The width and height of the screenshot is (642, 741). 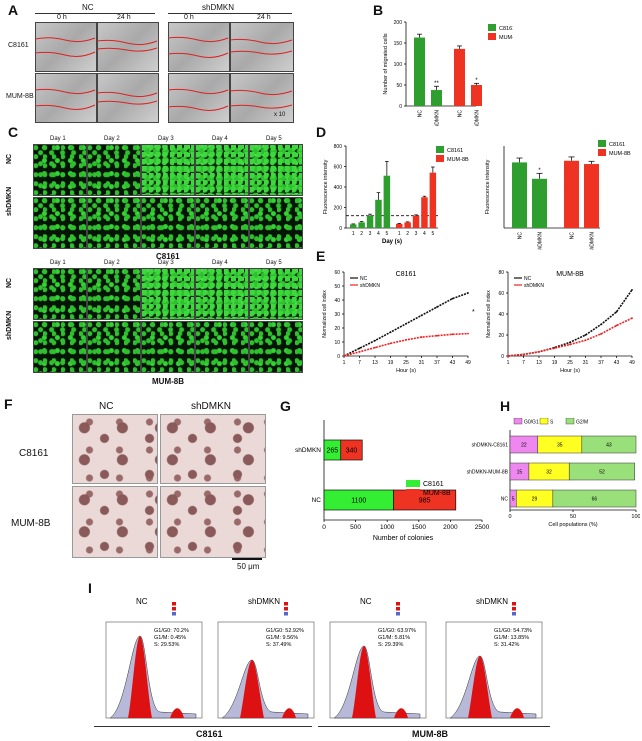 What do you see at coordinates (274, 139) in the screenshot?
I see `day-label: Day 5` at bounding box center [274, 139].